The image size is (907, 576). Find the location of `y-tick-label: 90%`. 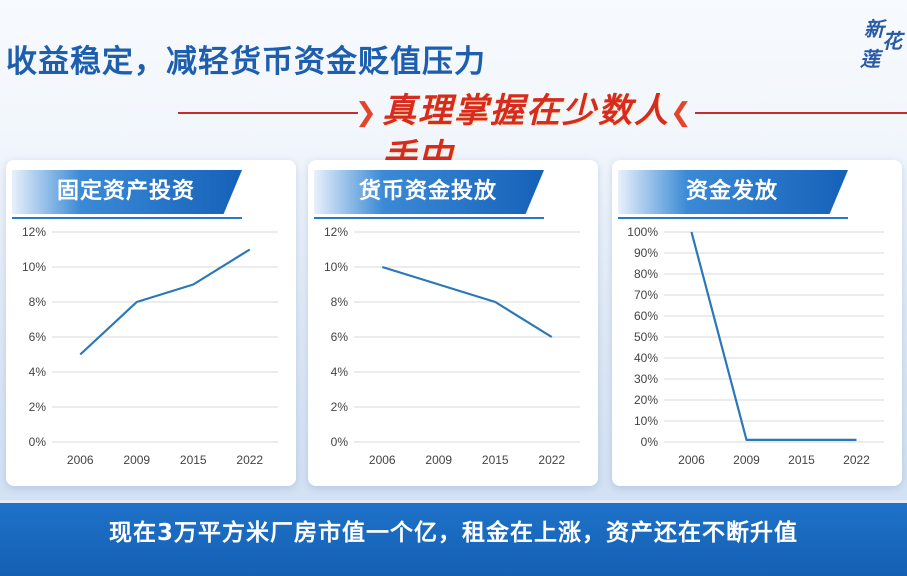

y-tick-label: 90% is located at coordinates (646, 253).